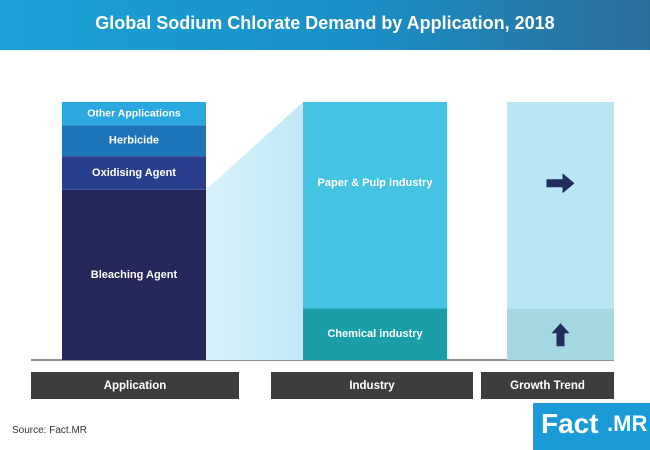  I want to click on bar-herbicide, so click(134, 141).